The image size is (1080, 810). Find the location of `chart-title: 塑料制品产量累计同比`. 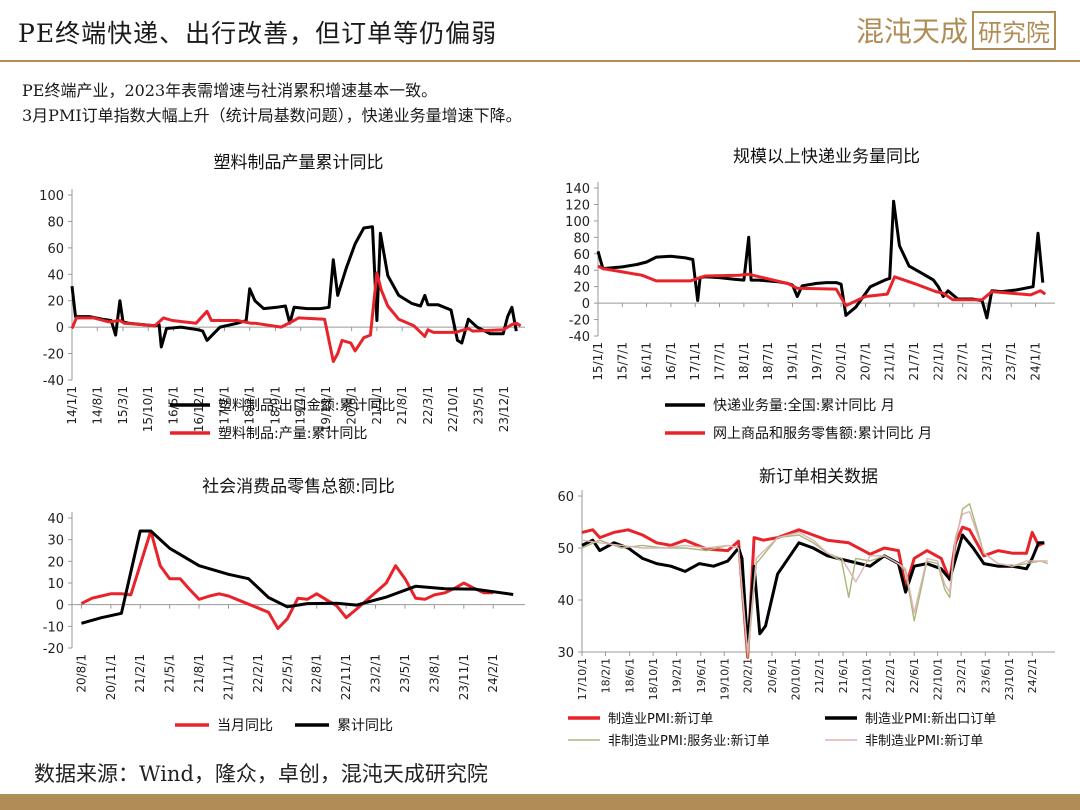

chart-title: 塑料制品产量累计同比 is located at coordinates (299, 163).